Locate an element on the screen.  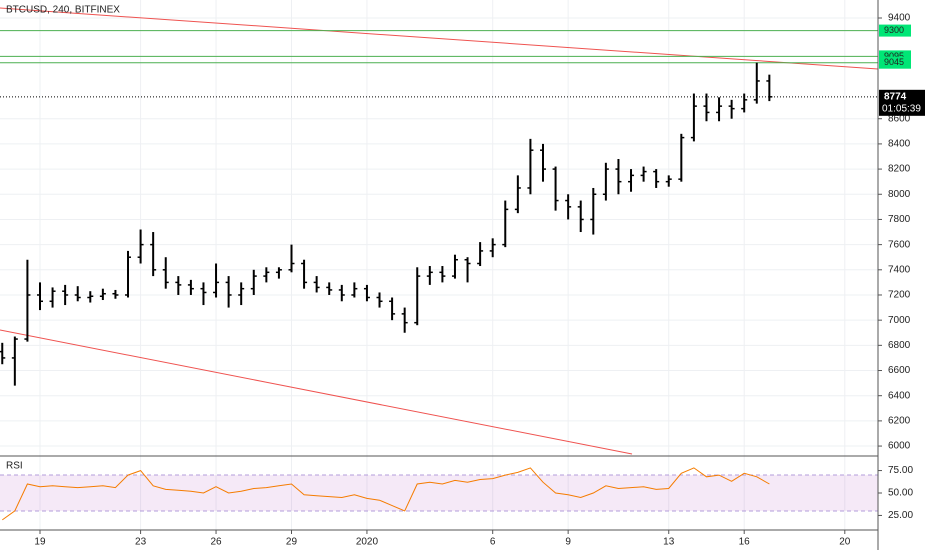
y-tick-label: 8600 is located at coordinates (899, 118).